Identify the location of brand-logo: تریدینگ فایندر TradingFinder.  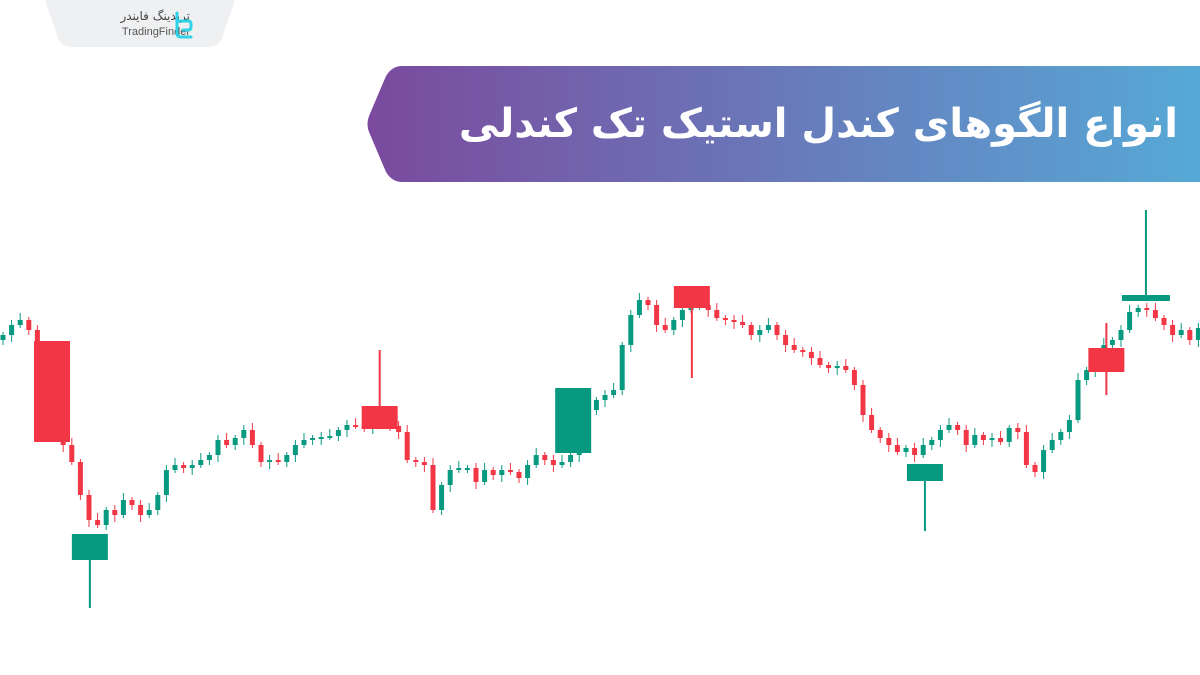
(135, 24).